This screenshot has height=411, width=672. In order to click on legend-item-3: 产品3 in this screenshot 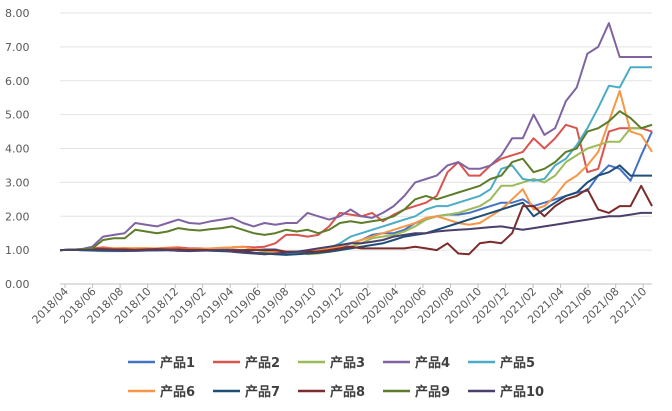, I will do `click(331, 363)`.